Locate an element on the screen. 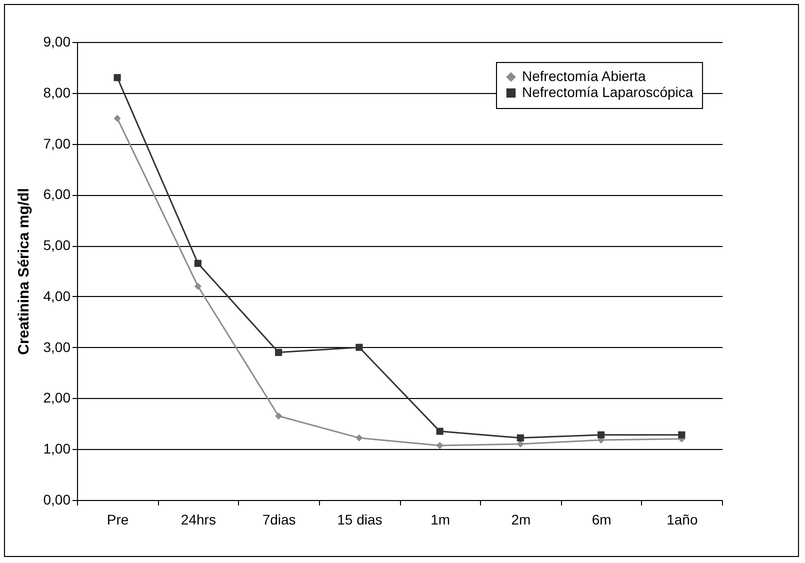 The width and height of the screenshot is (805, 563). x-tick-label: 1m is located at coordinates (440, 520).